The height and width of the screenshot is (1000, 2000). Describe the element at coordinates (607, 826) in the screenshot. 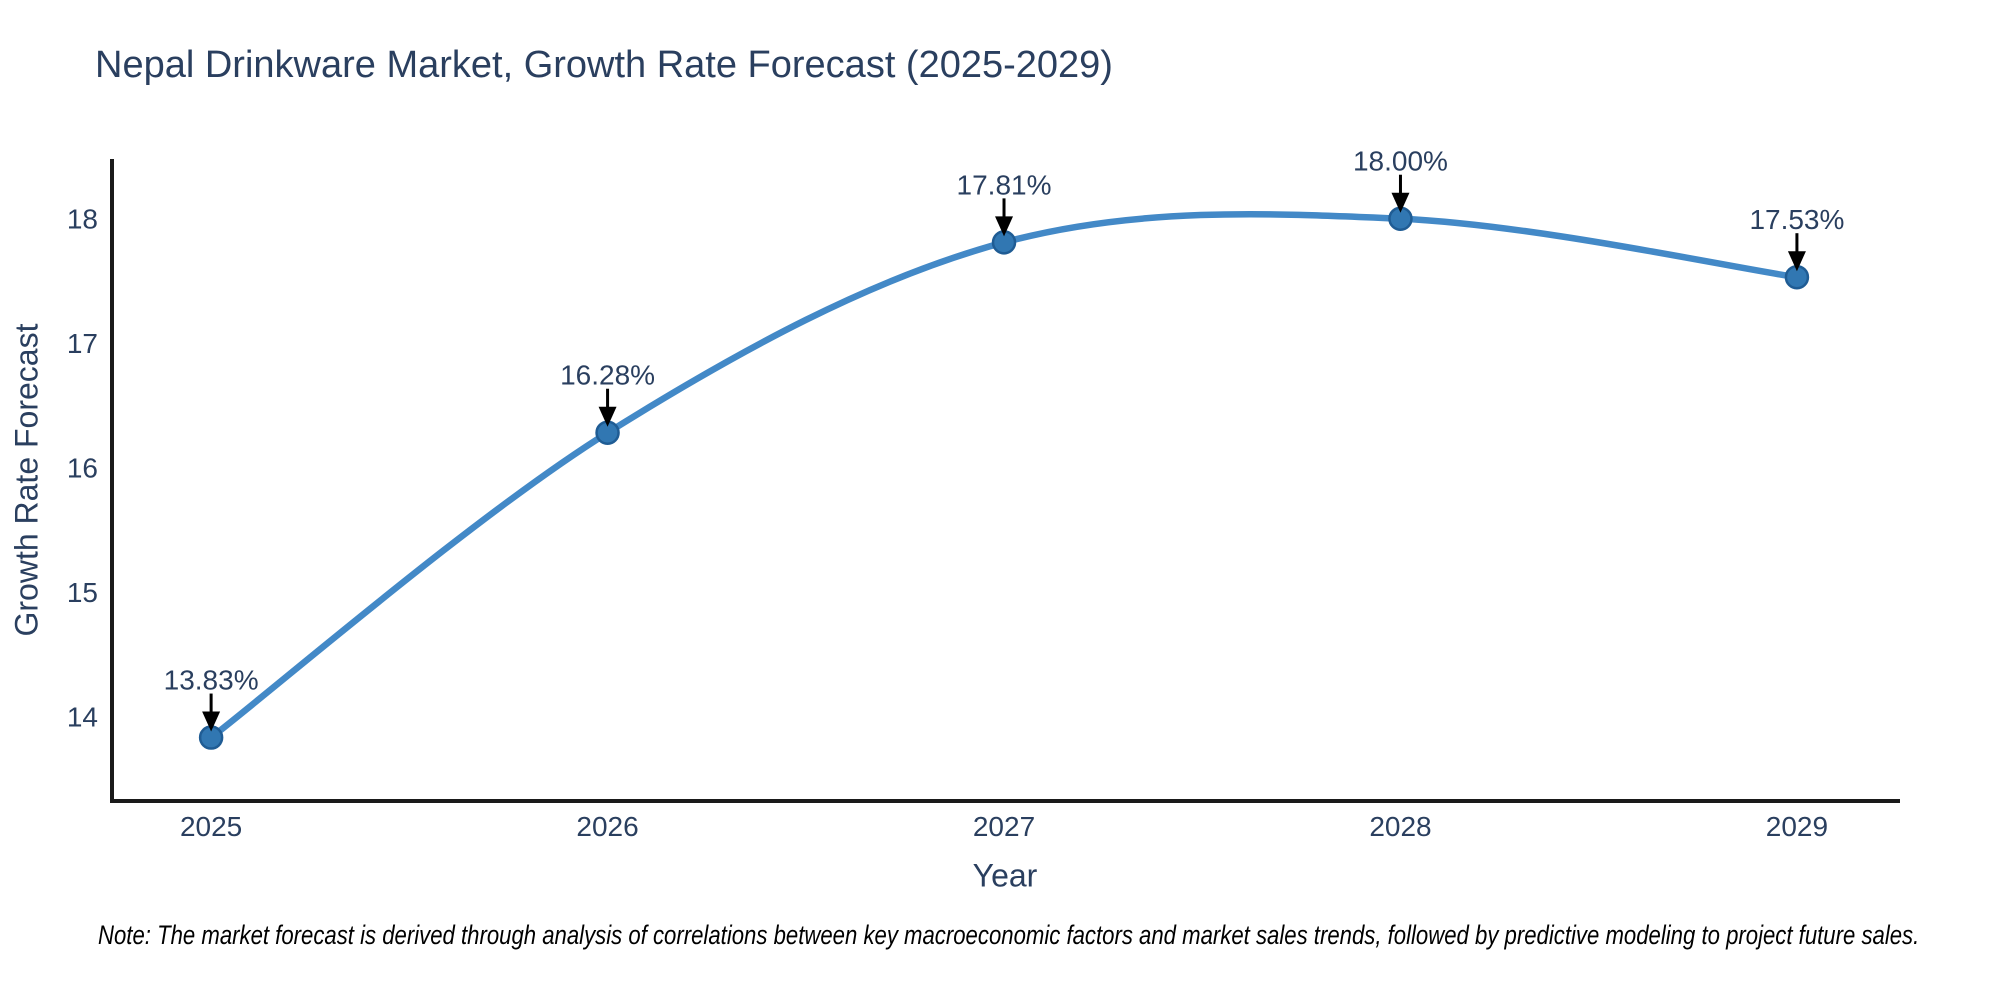

I see `x-tick-label: 2026` at that location.